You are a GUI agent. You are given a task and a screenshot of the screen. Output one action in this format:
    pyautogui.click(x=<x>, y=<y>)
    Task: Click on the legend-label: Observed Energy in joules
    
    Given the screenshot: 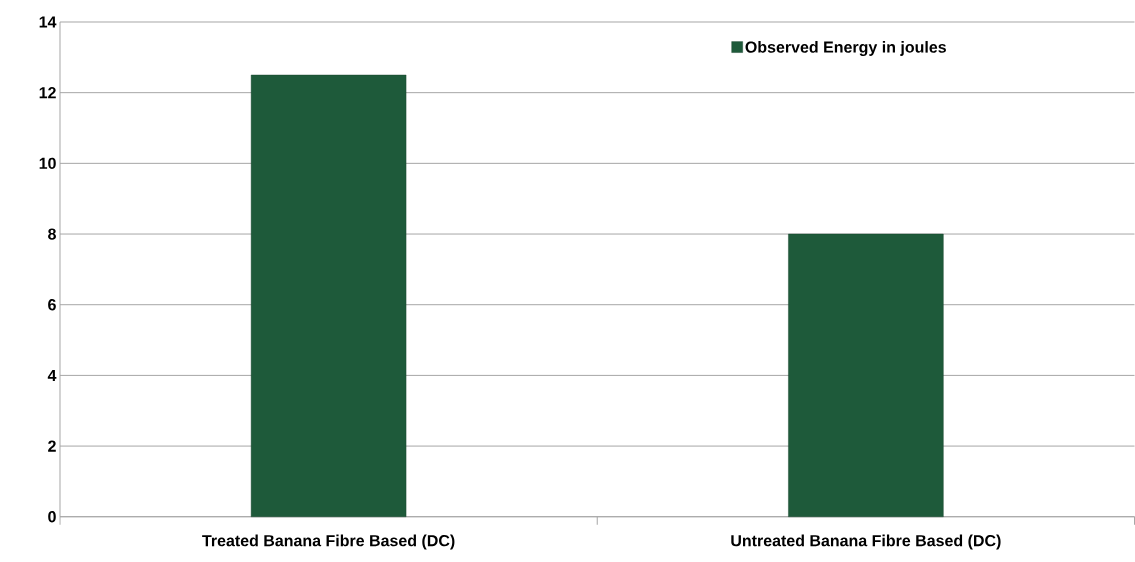 What is the action you would take?
    pyautogui.click(x=845, y=49)
    